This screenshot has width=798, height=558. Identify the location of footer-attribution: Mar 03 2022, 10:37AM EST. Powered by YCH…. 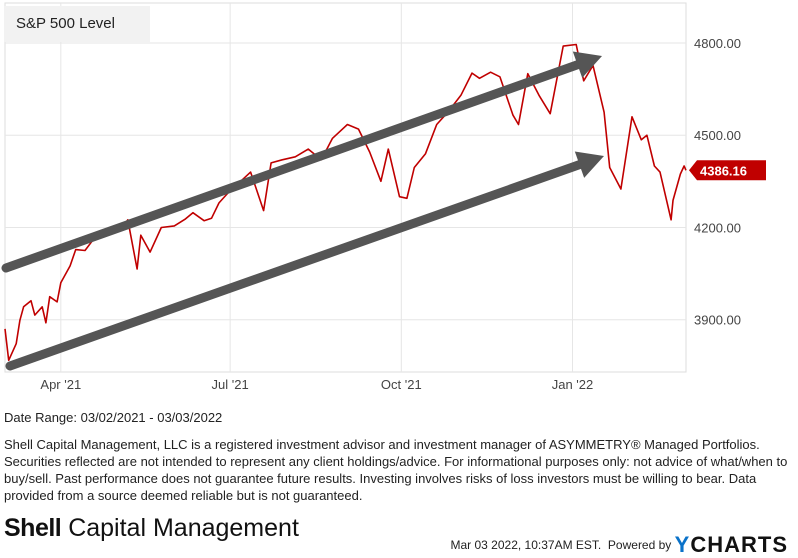
(620, 545).